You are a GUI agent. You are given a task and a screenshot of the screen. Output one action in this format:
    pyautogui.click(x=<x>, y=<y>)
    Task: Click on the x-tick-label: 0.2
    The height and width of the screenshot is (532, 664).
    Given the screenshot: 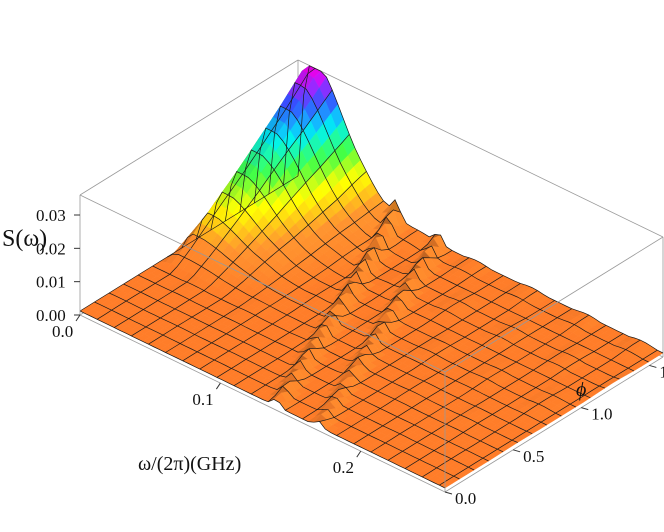 What is the action you would take?
    pyautogui.click(x=343, y=467)
    